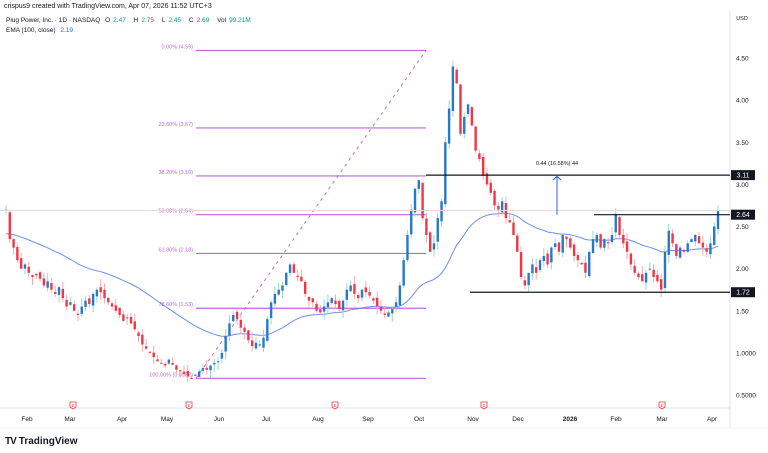 This screenshot has width=768, height=453. What do you see at coordinates (368, 419) in the screenshot?
I see `time-tick: Sep` at bounding box center [368, 419].